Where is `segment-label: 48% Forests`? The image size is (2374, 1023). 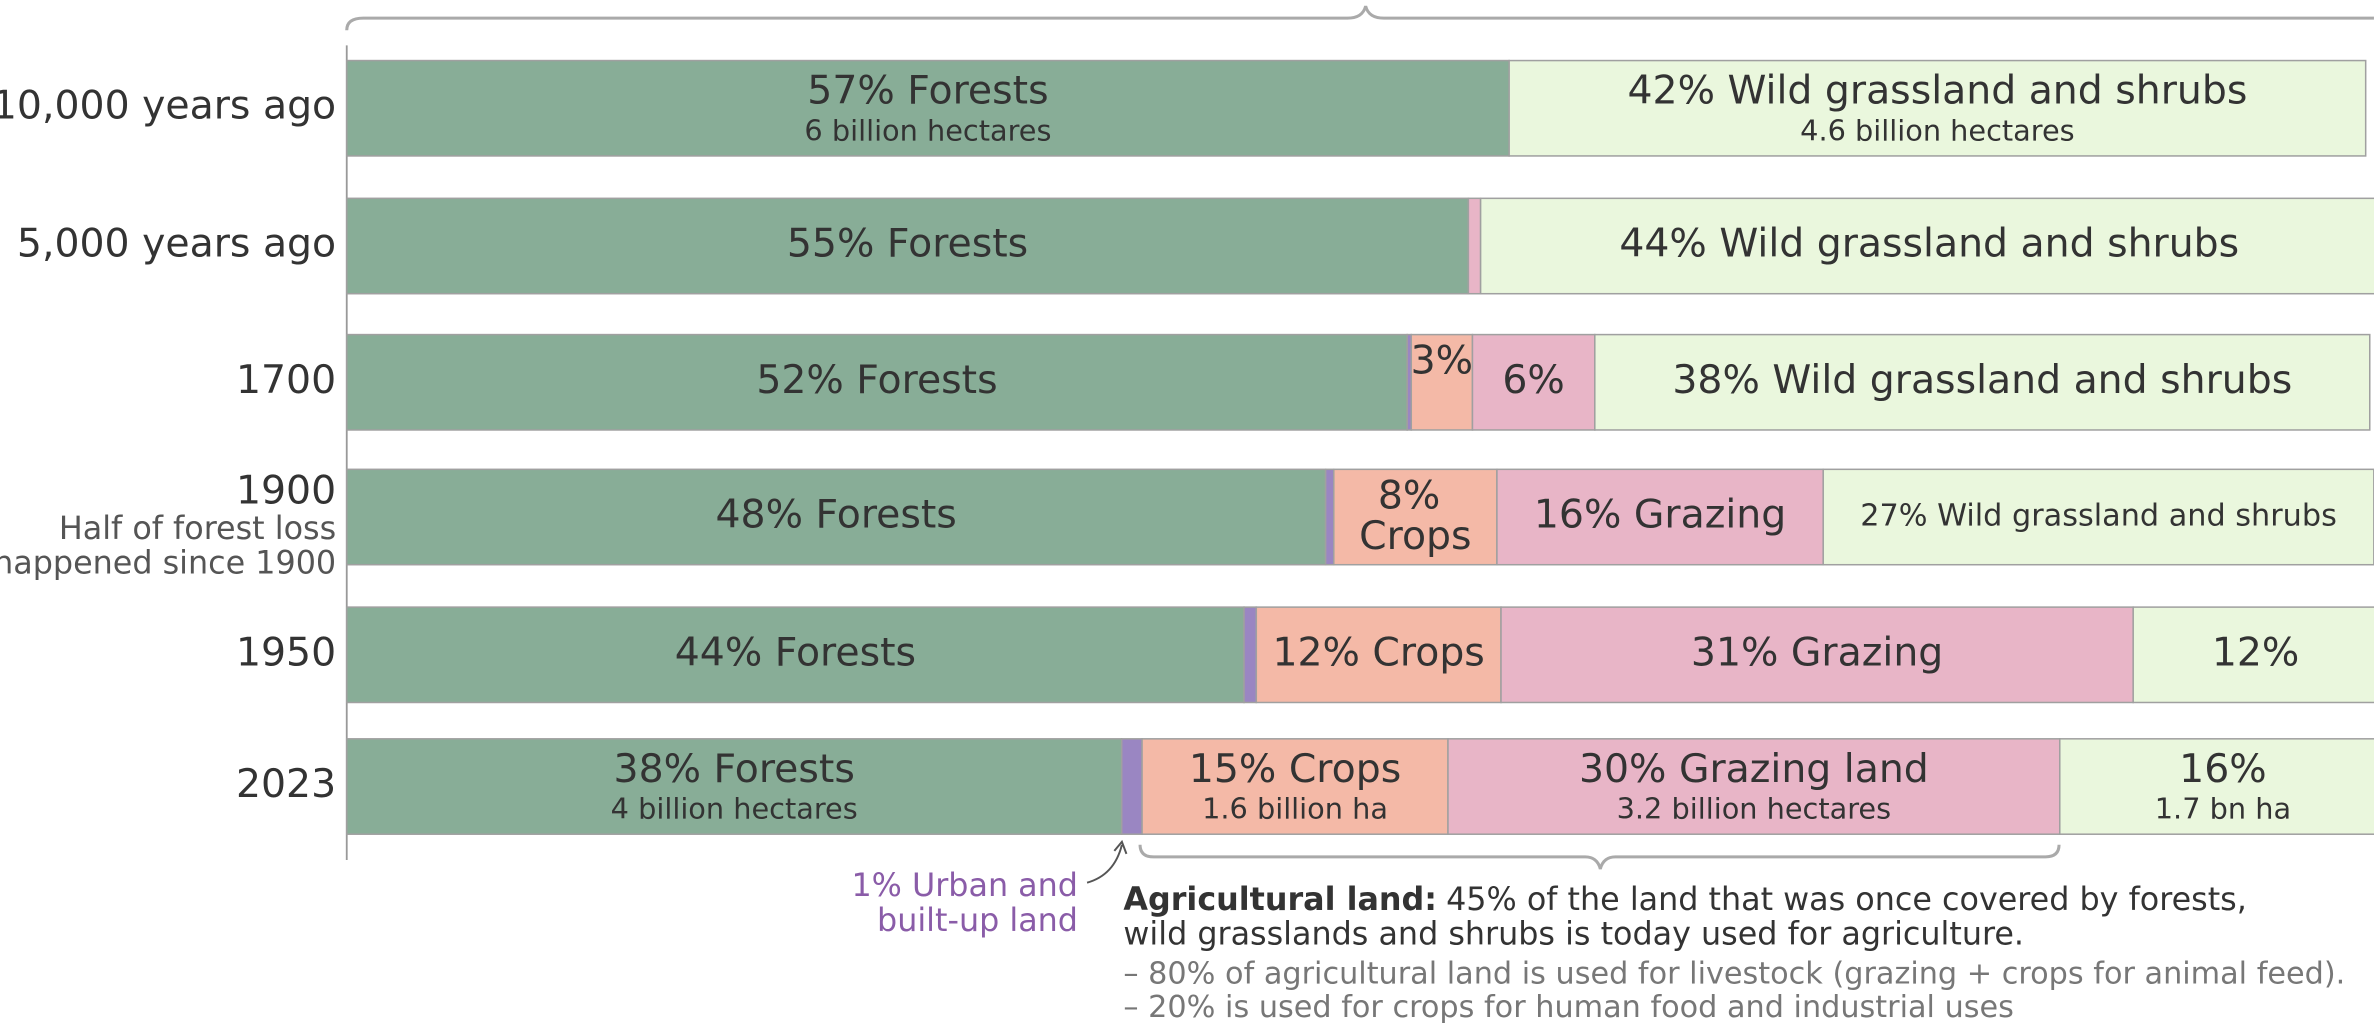 segment-label: 48% Forests is located at coordinates (836, 515).